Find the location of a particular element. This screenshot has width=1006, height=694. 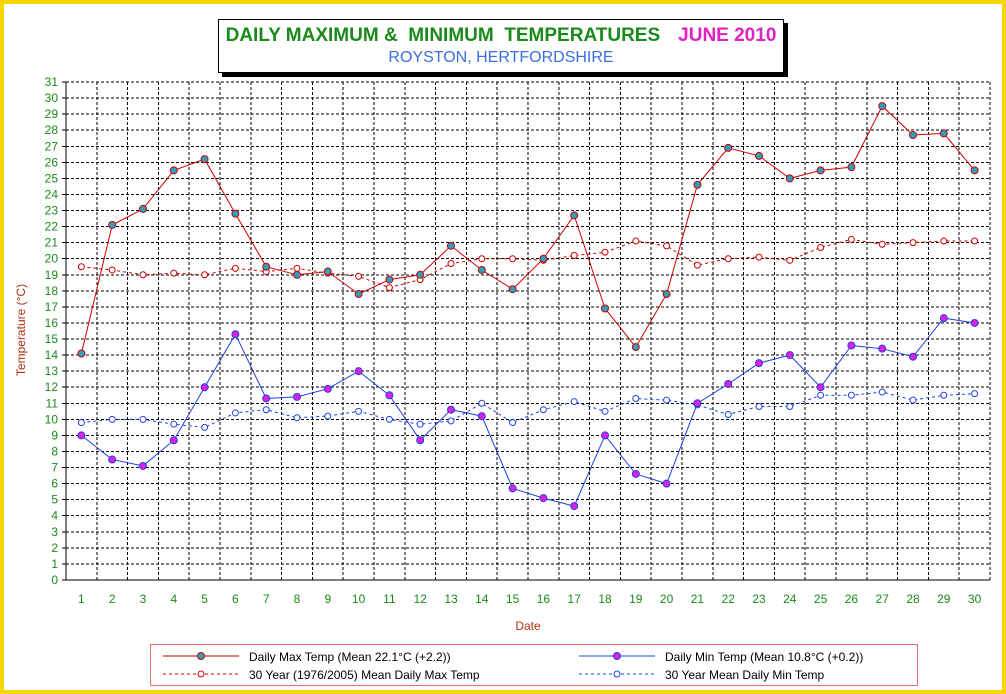

y-tick-label: 10 is located at coordinates (52, 419).